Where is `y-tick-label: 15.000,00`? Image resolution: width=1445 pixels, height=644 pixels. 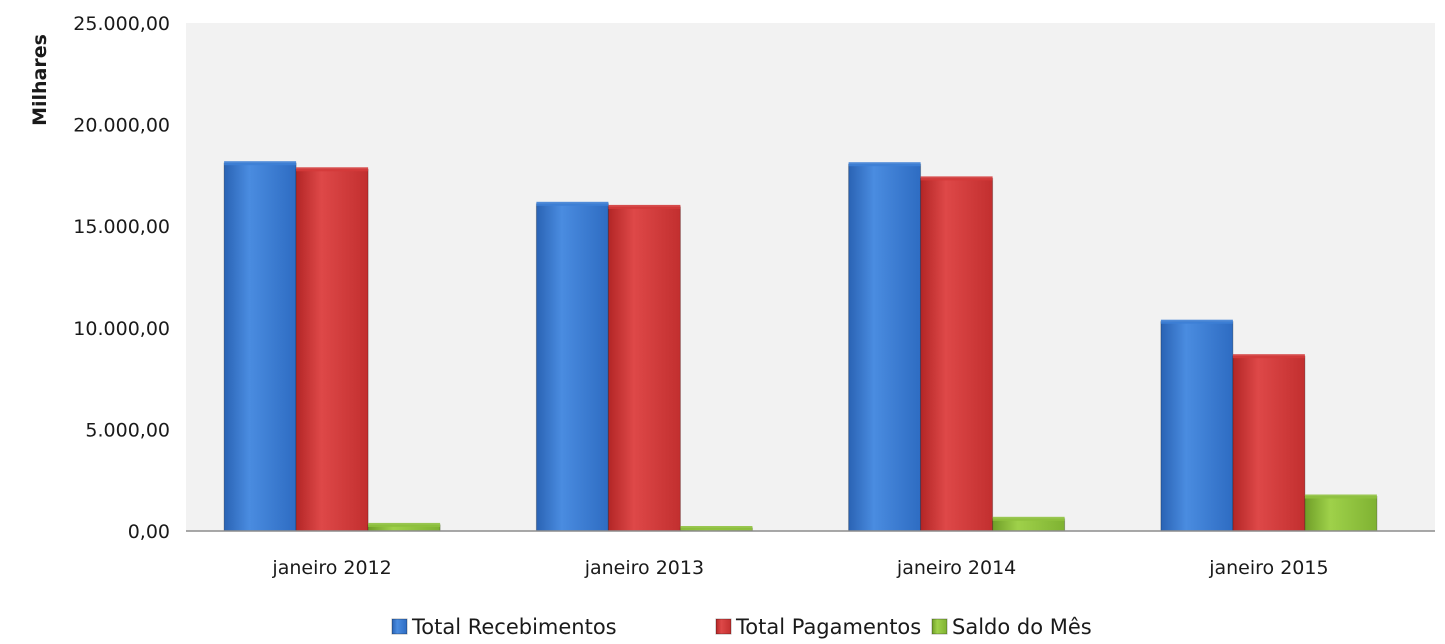 y-tick-label: 15.000,00 is located at coordinates (121, 227).